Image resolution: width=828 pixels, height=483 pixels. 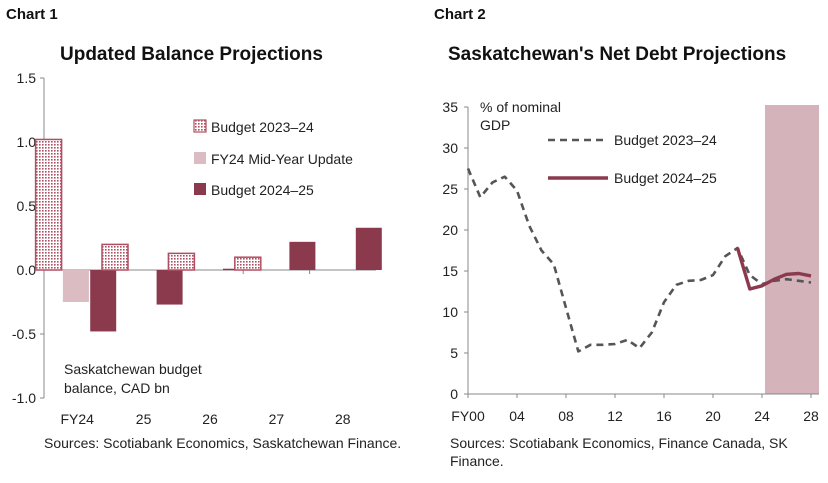 I want to click on chart-2-x-tick-label: 16, so click(x=664, y=416).